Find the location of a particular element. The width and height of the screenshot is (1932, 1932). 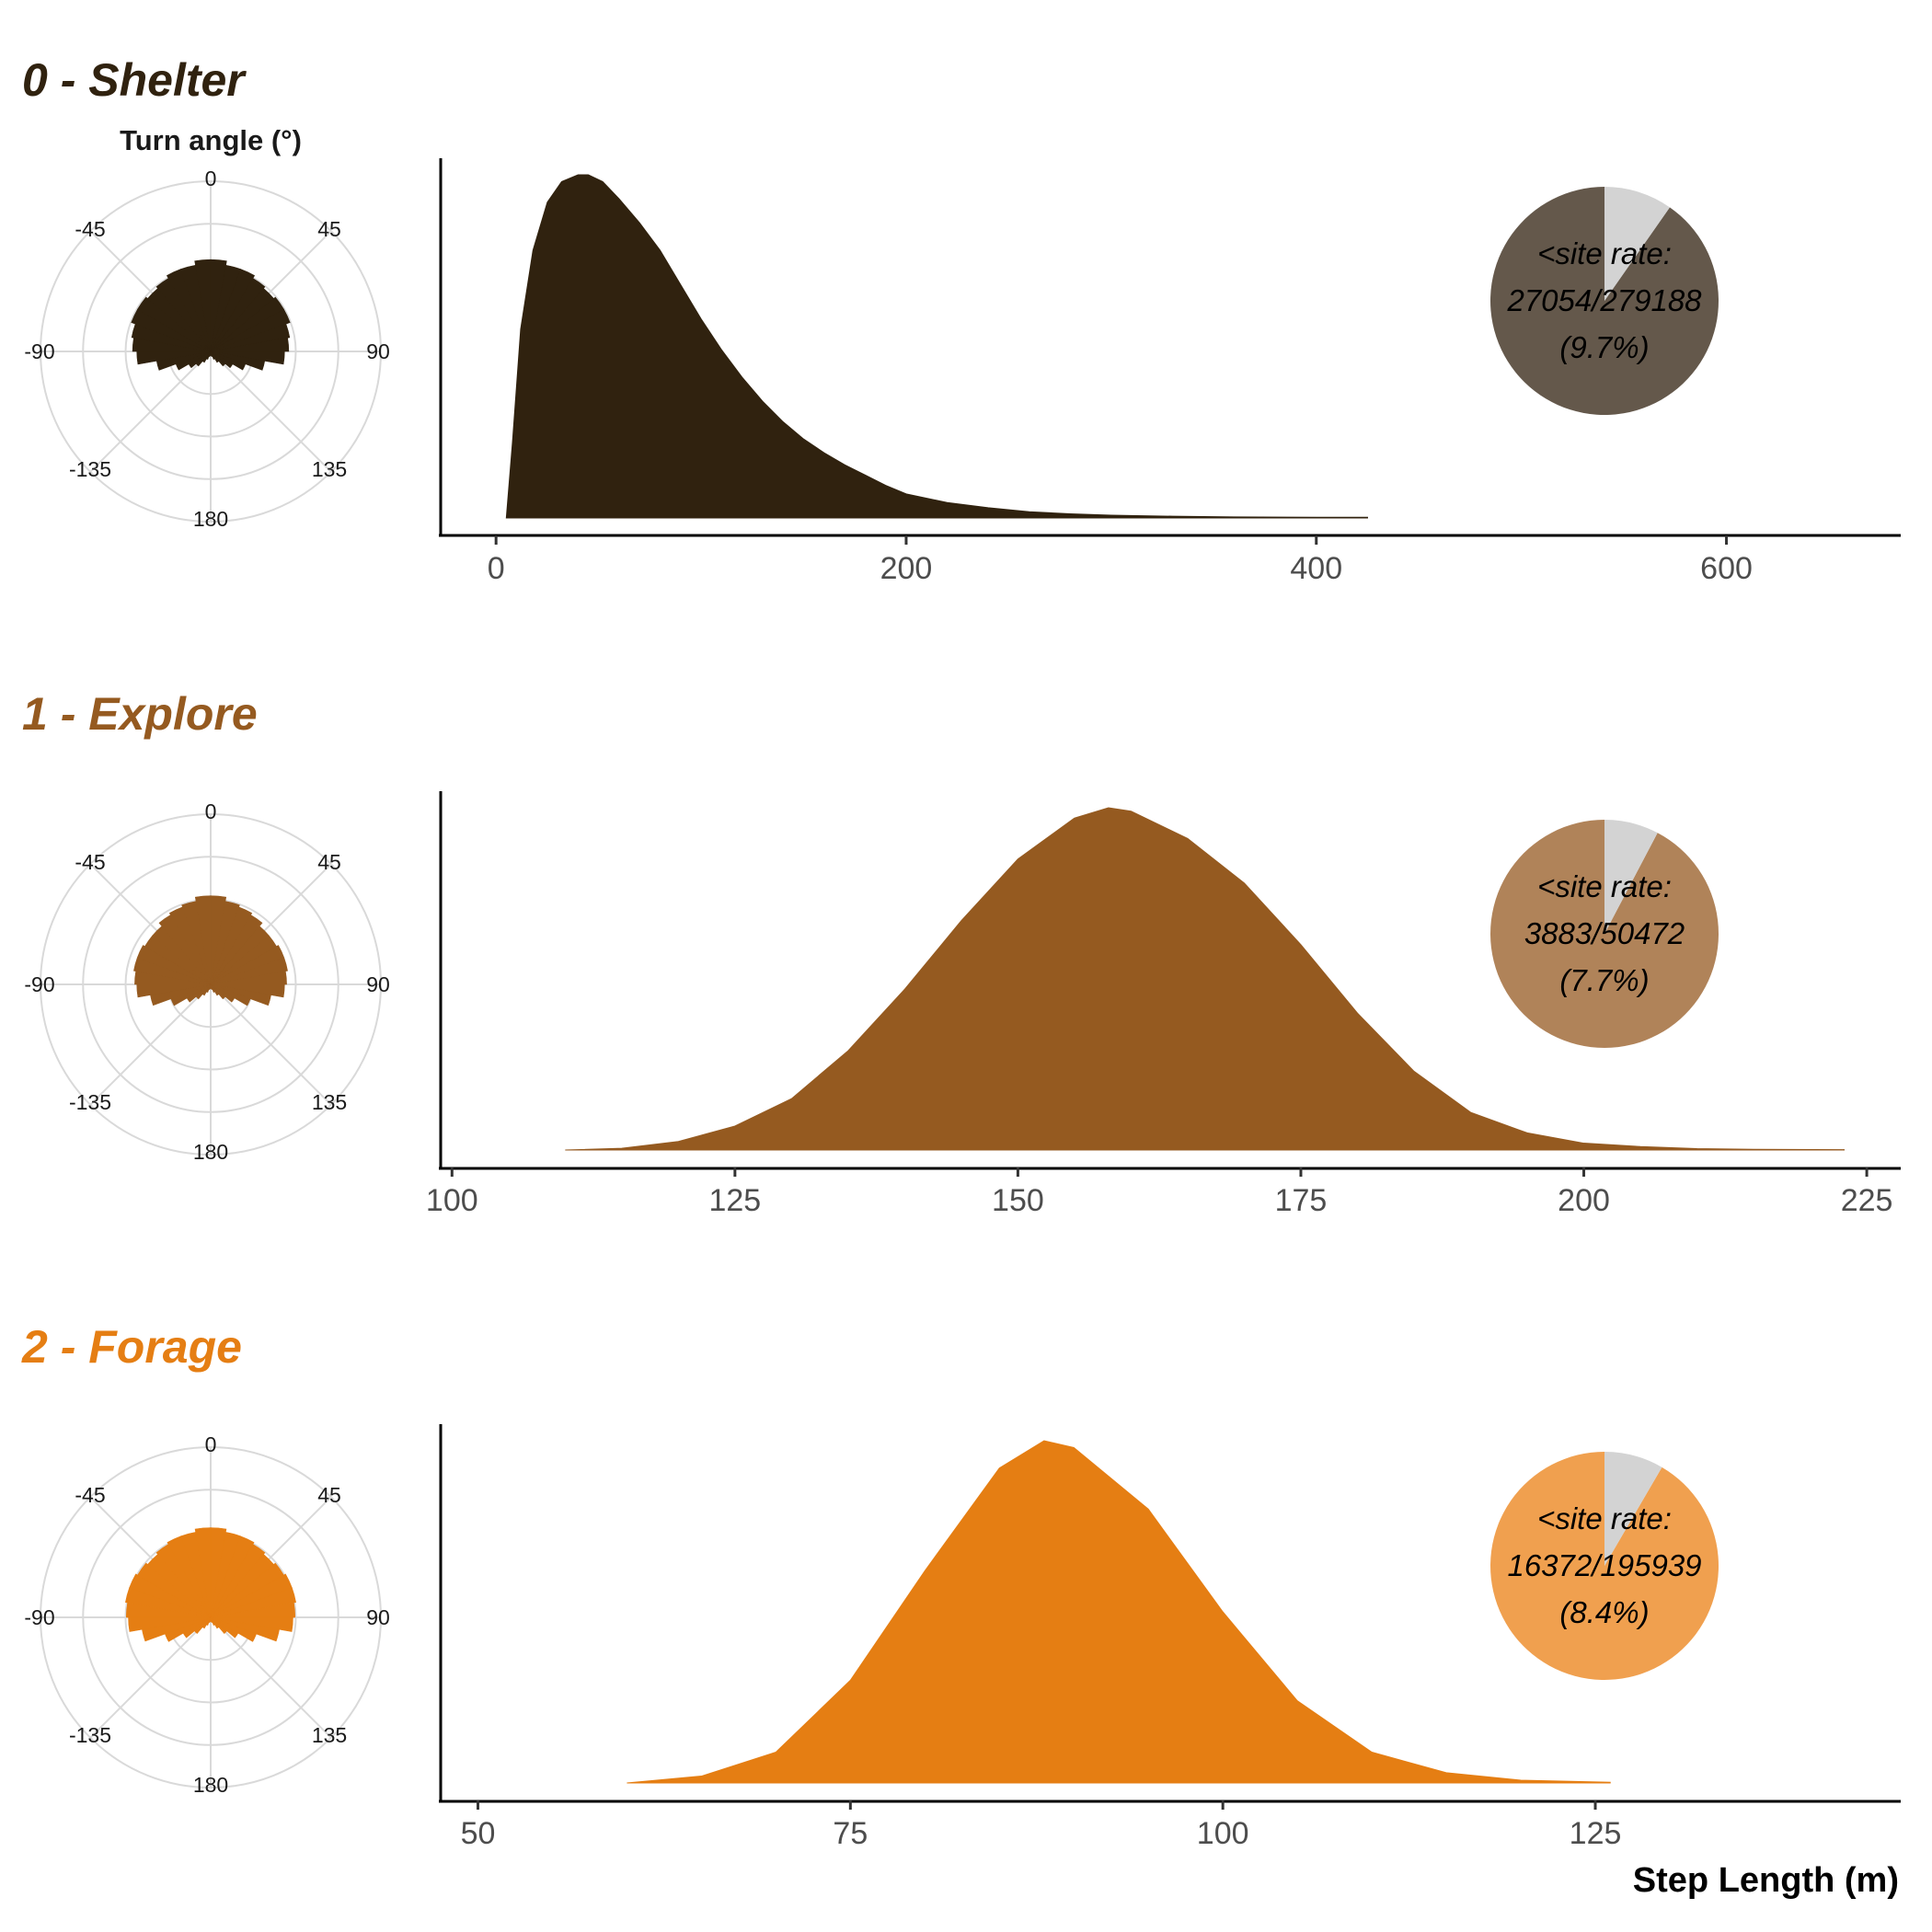

x-tick-label: 0 is located at coordinates (496, 568).